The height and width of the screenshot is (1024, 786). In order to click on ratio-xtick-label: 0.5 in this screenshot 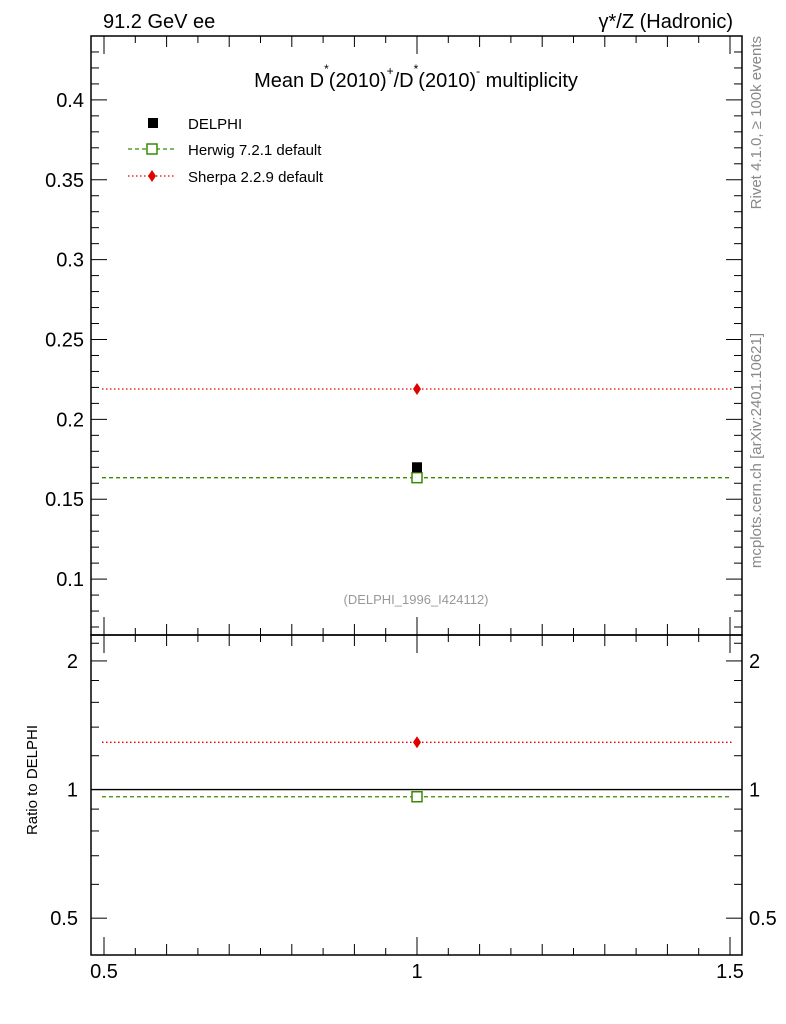, I will do `click(104, 972)`.